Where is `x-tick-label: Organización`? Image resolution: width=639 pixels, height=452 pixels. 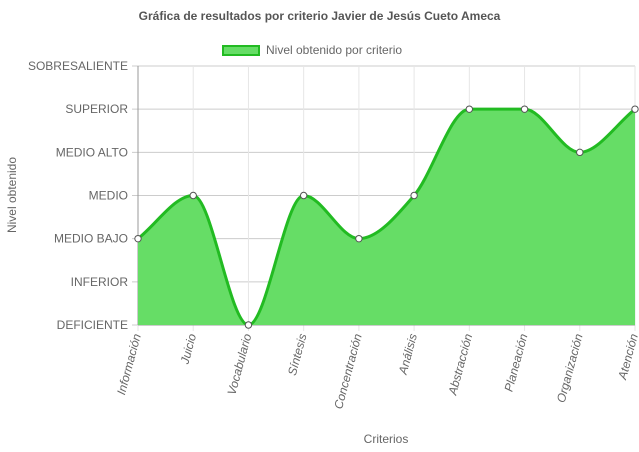 x-tick-label: Organización is located at coordinates (570, 368).